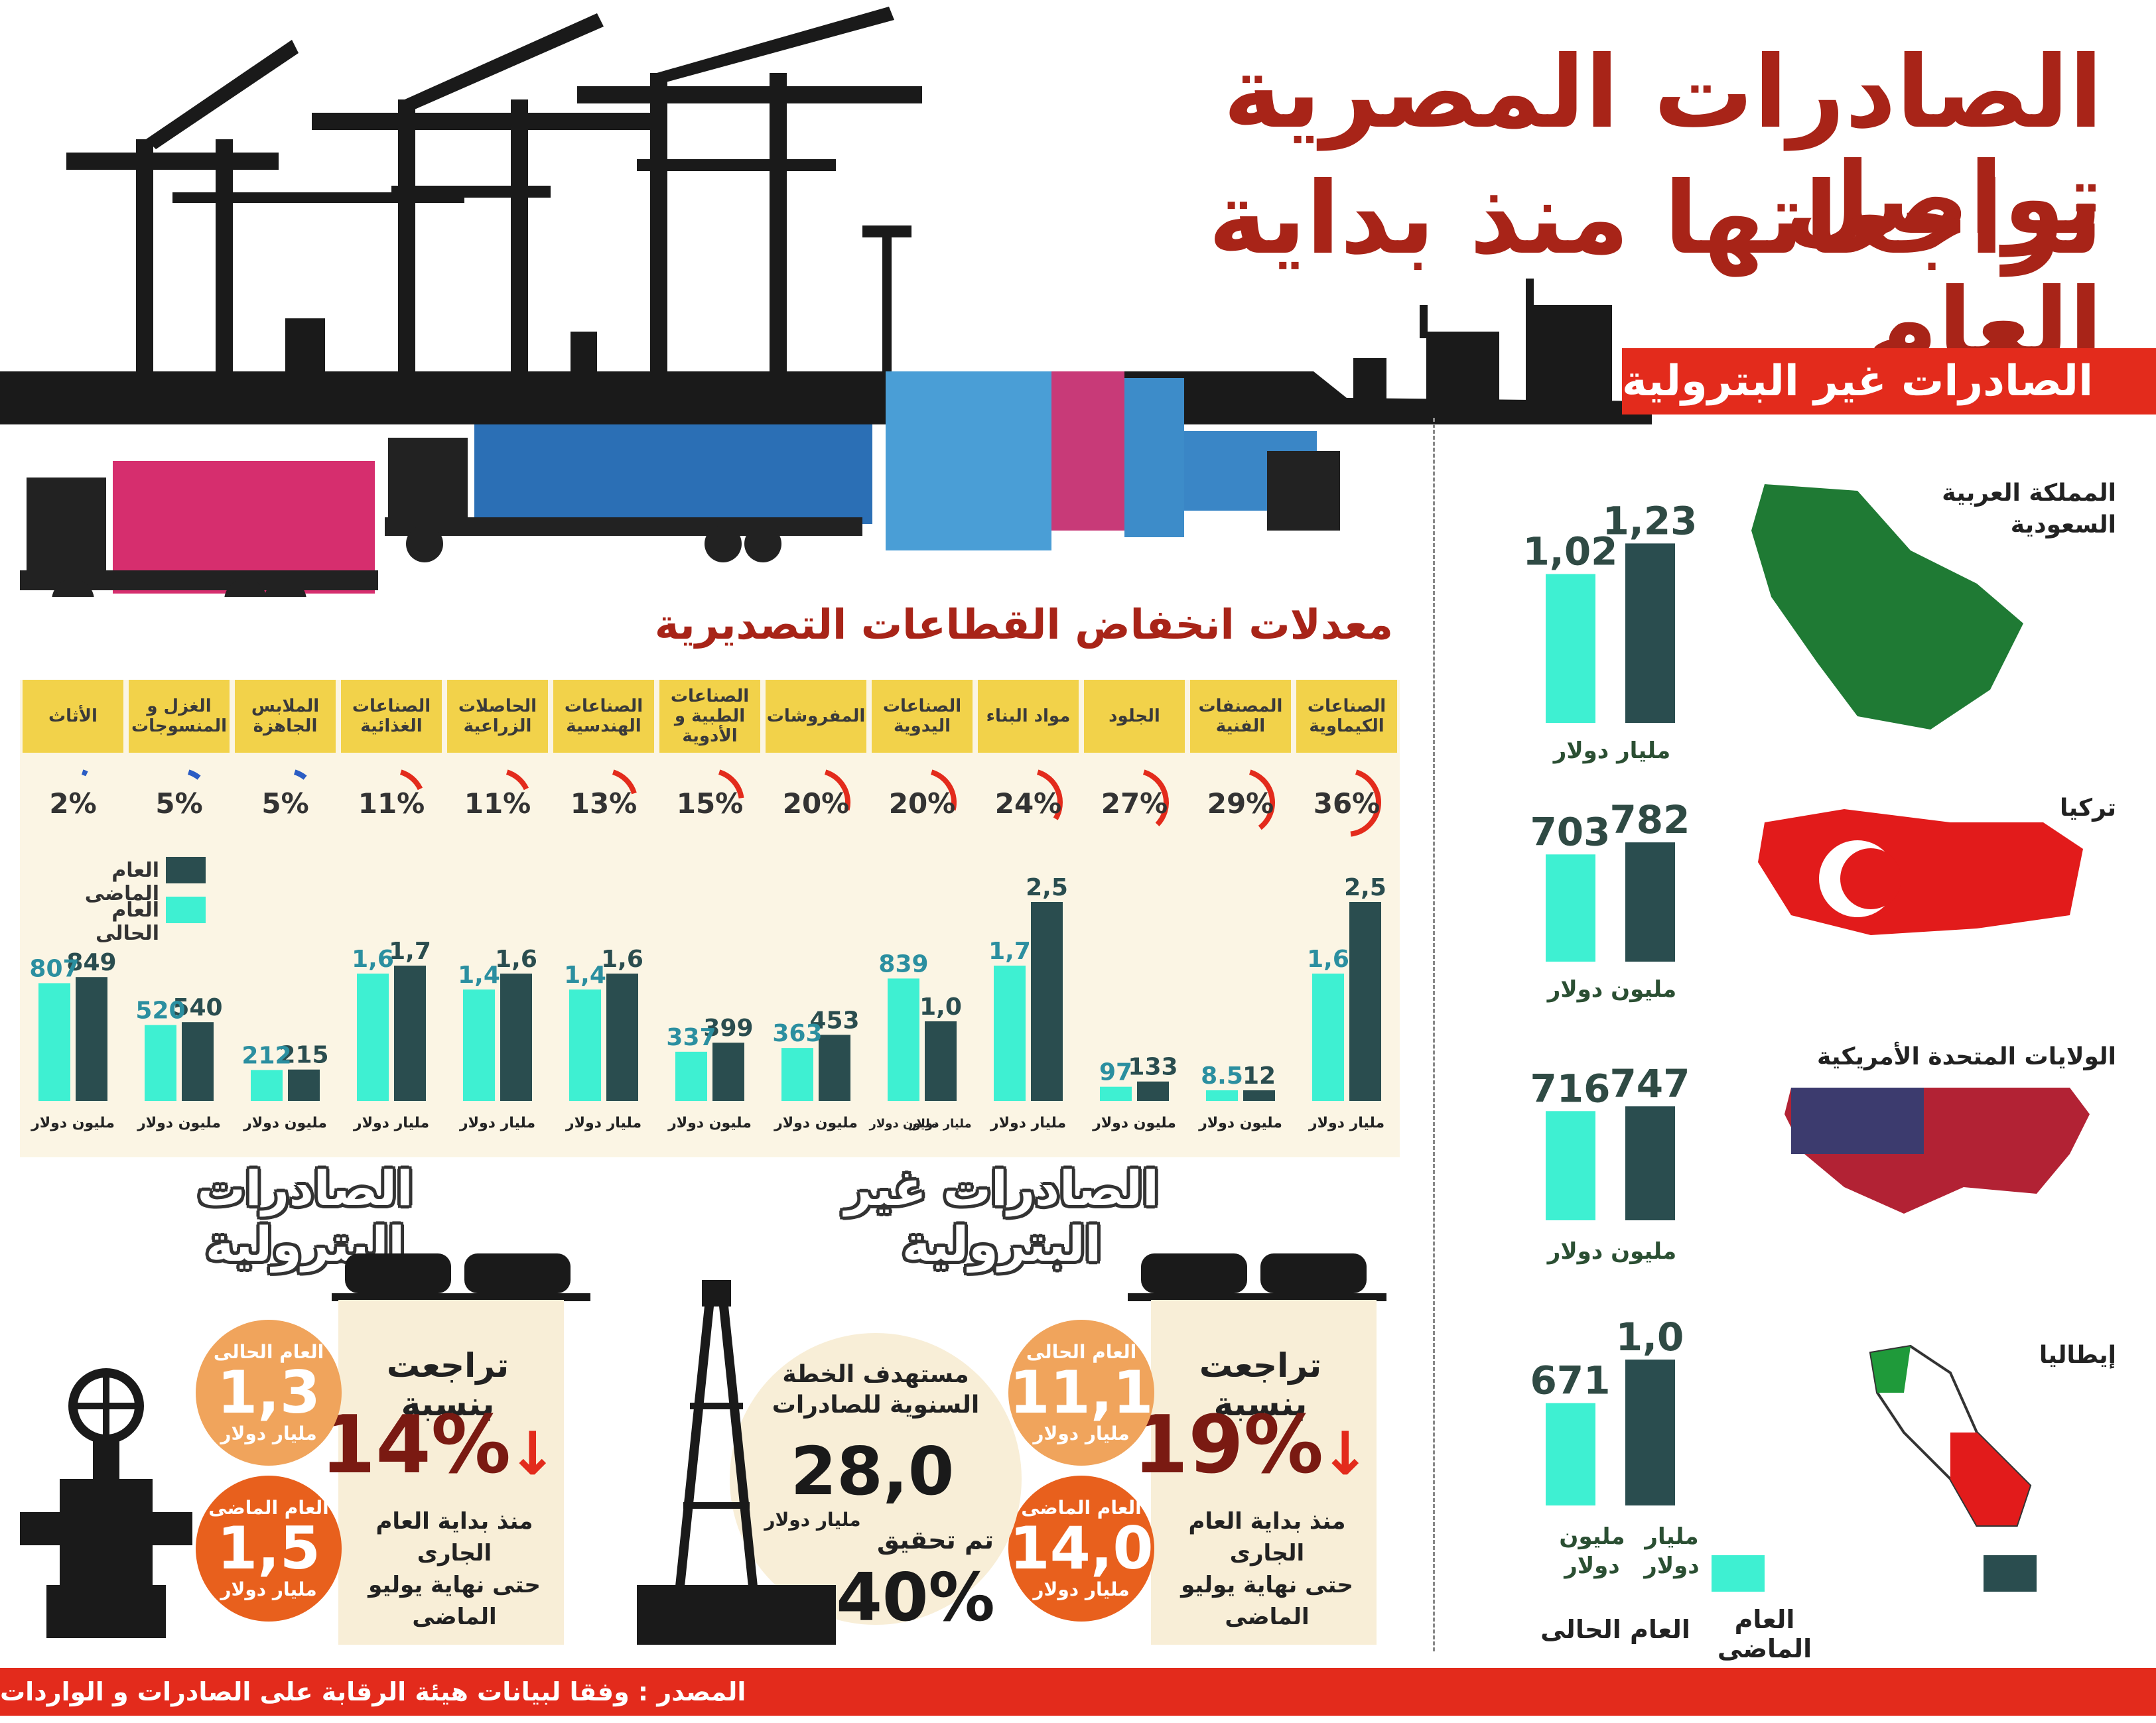 Image resolution: width=2156 pixels, height=1723 pixels. Describe the element at coordinates (872, 1471) in the screenshot. I see `target-value: 28,0` at that location.